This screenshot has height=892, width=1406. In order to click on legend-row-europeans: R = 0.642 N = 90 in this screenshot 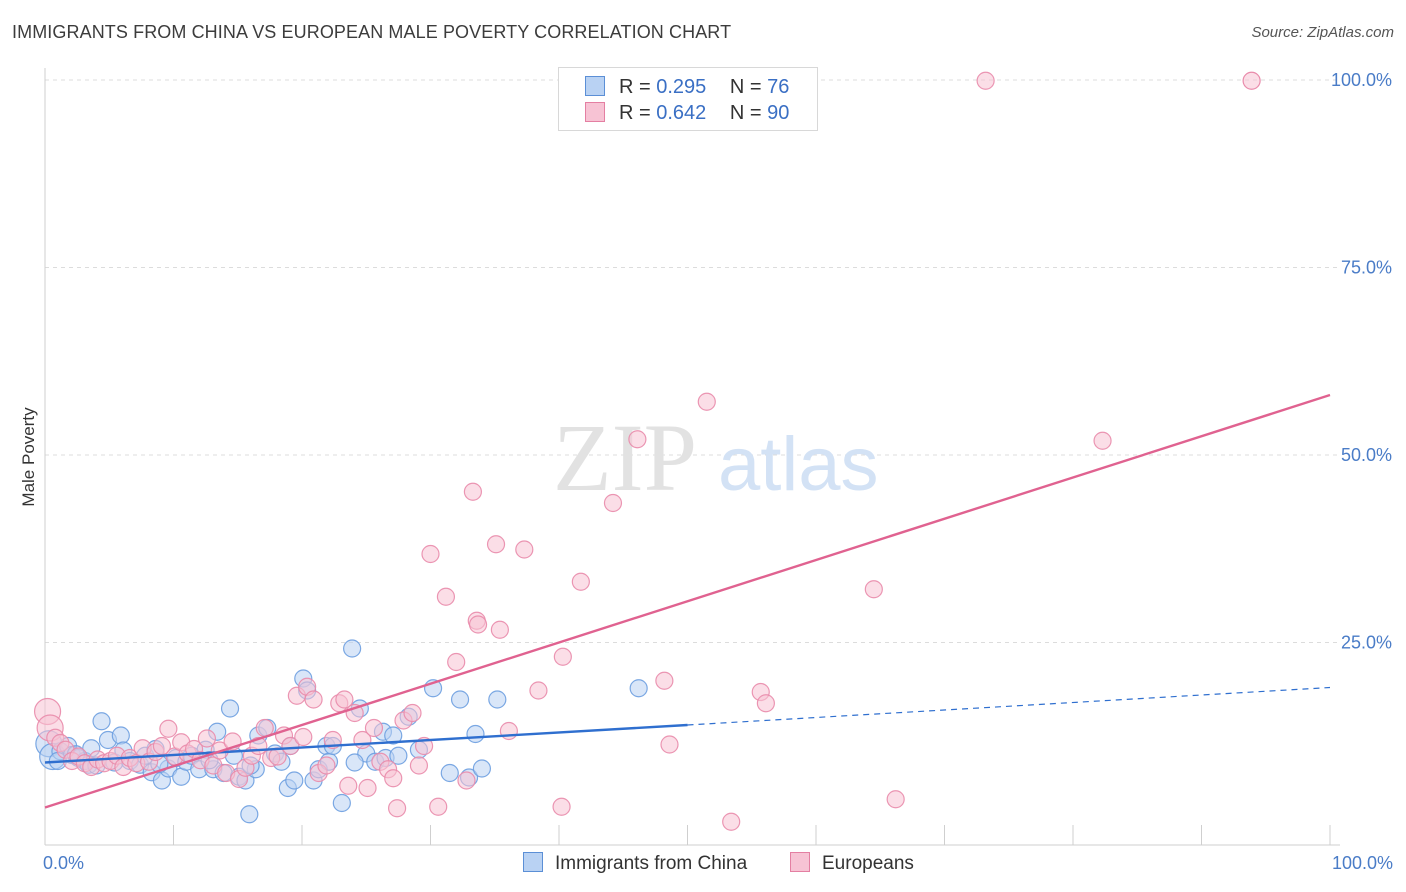, I will do `click(687, 114)`.